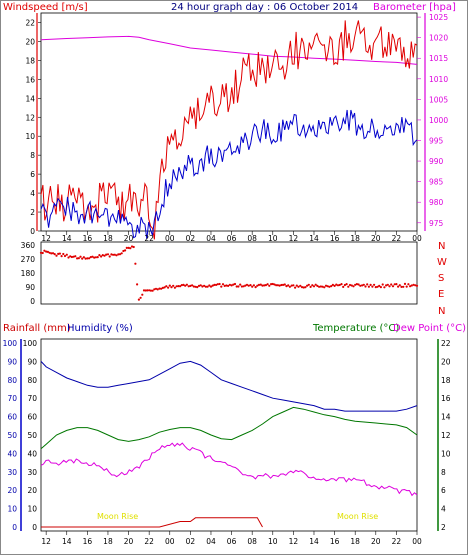 Image resolution: width=468 pixels, height=558 pixels. I want to click on temperature-tick-label: 4, so click(443, 509).